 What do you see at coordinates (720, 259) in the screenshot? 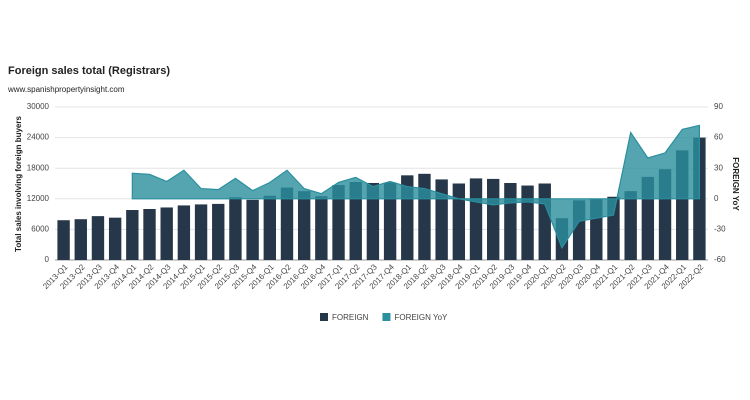
I see `y2-tick-label: -60` at bounding box center [720, 259].